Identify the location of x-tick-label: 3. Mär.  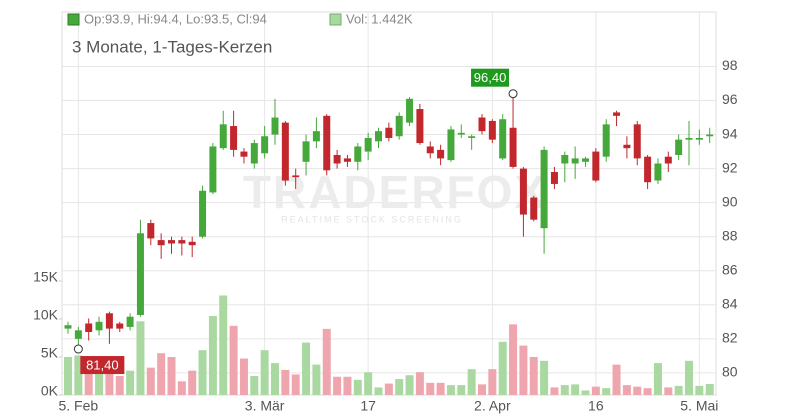
(265, 406).